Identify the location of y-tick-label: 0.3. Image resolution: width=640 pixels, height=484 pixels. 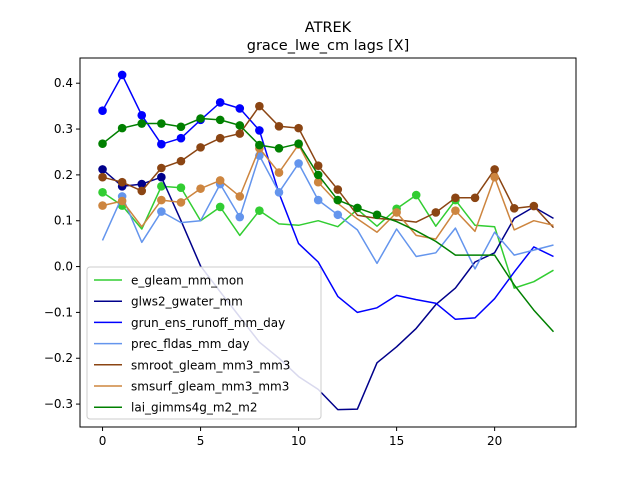
(63, 129).